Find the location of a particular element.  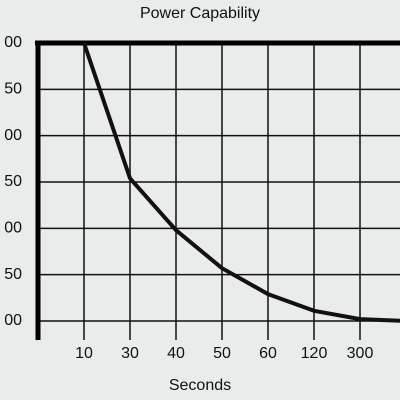

x-tick-label: 50 is located at coordinates (222, 353).